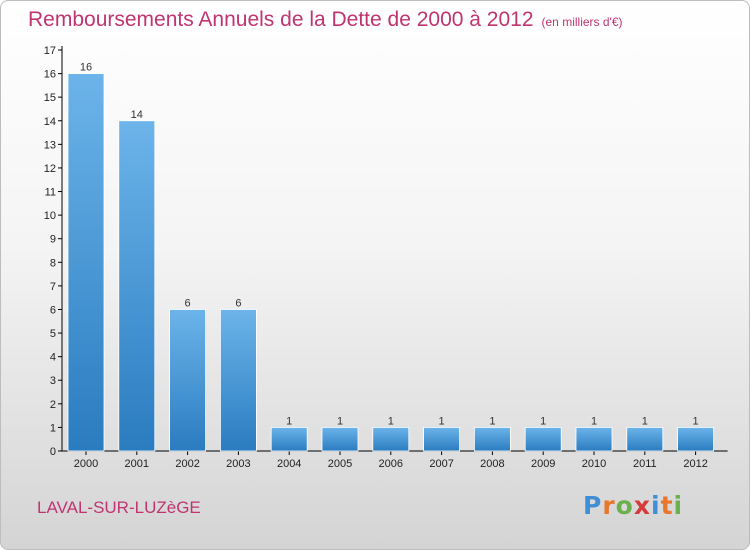  I want to click on x-tick-label: 2010, so click(594, 464).